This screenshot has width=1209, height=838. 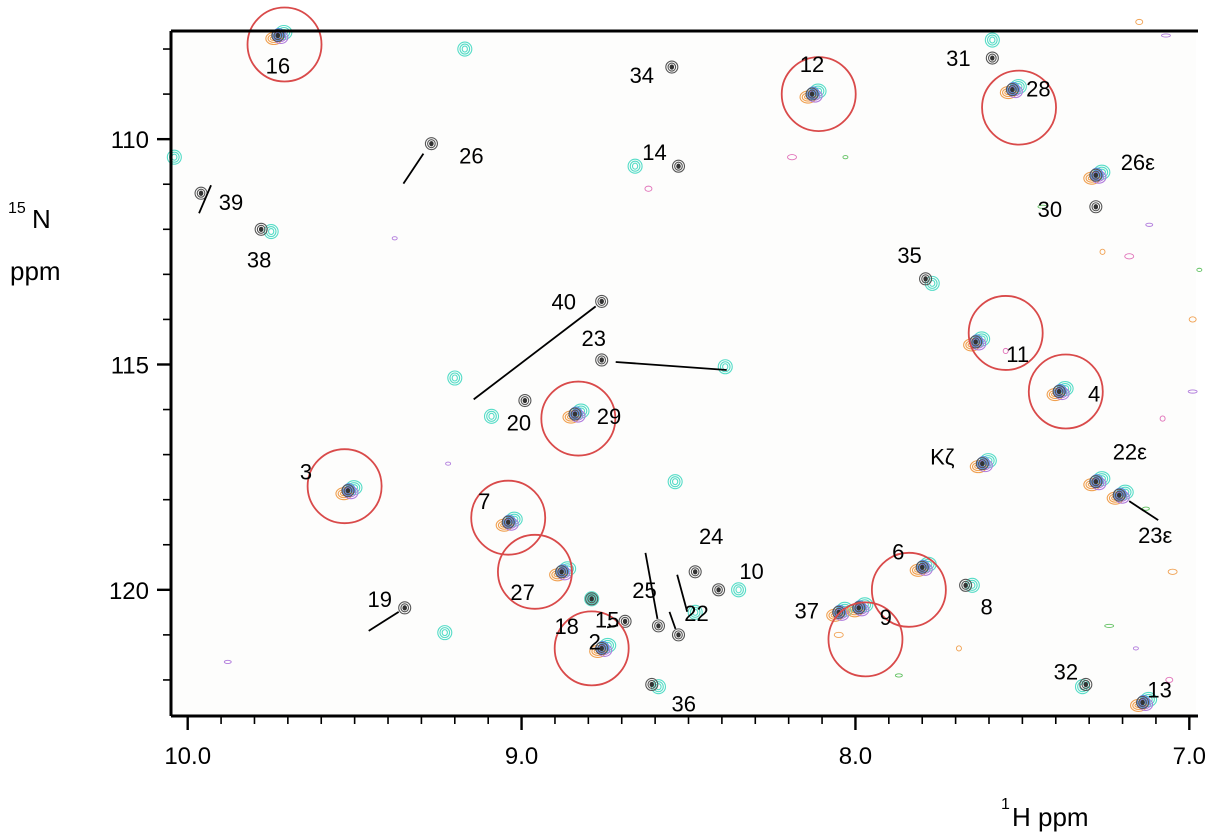 What do you see at coordinates (1130, 452) in the screenshot?
I see `peak-label-22e: 22ε` at bounding box center [1130, 452].